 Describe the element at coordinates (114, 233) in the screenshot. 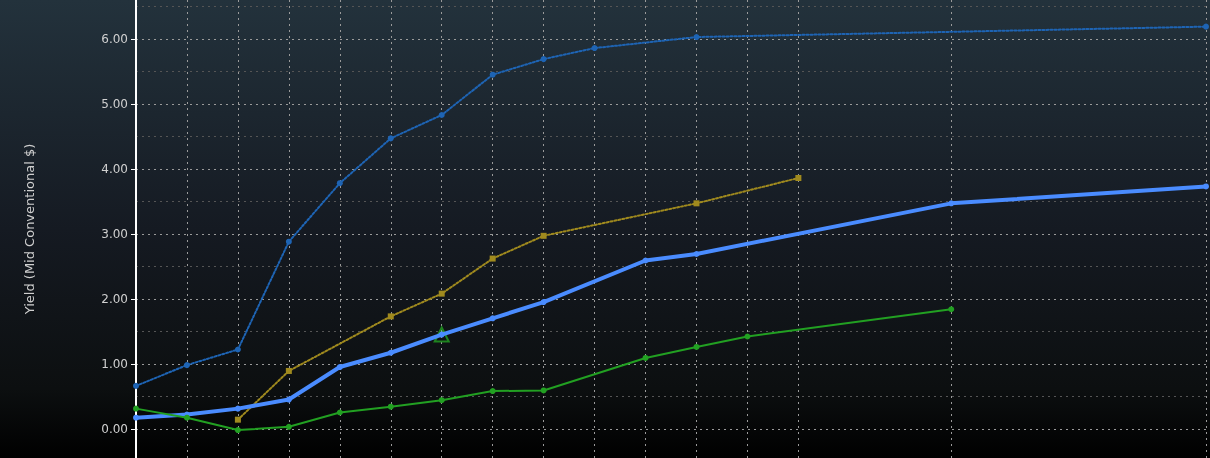

I see `y-tick-label: 3.00` at that location.